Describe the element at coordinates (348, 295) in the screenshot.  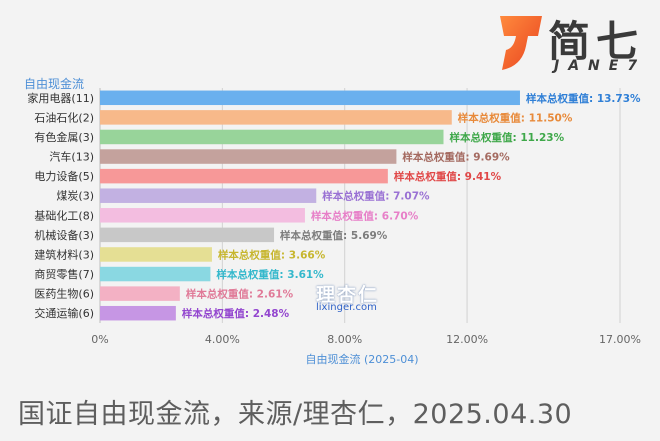
I see `watermark-chinese: 理杏仁` at that location.